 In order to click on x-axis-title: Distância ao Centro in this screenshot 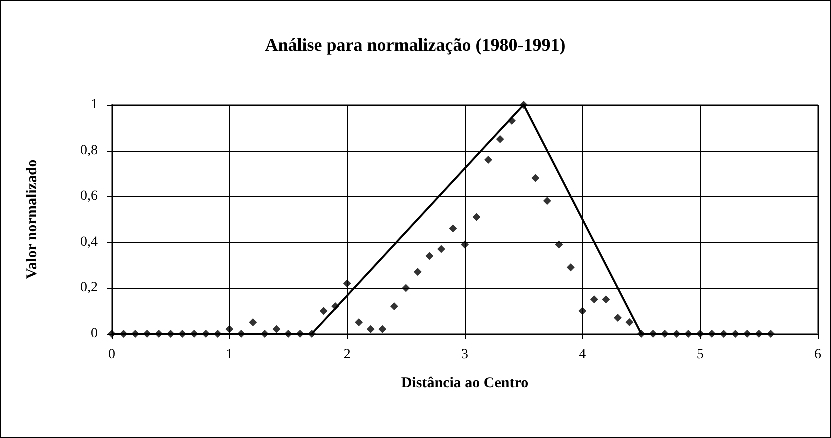, I will do `click(465, 384)`.